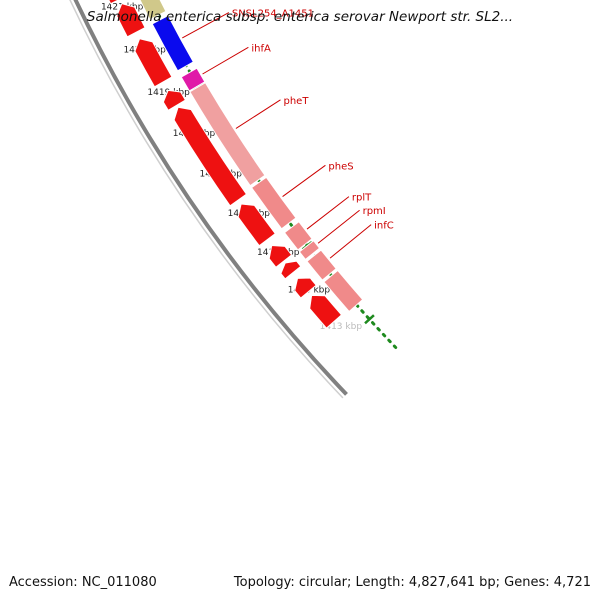 This screenshot has height=604, width=600. Describe the element at coordinates (384, 226) in the screenshot. I see `gene-label: infC` at that location.